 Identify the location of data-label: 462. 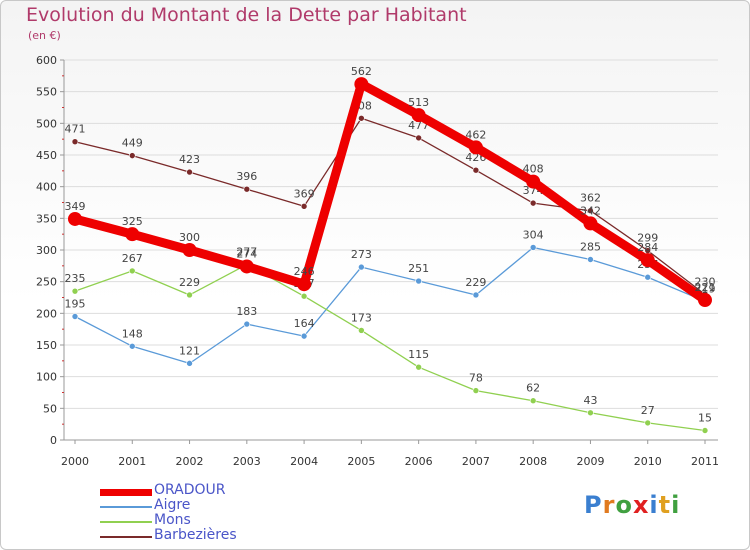
(475, 134).